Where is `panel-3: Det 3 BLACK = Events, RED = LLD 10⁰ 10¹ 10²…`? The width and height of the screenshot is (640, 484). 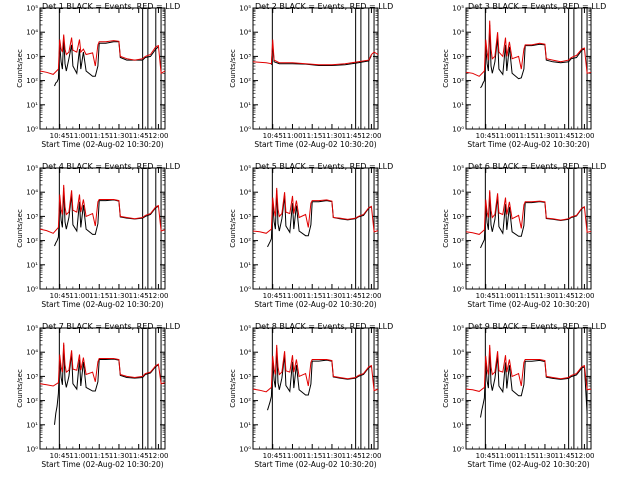
panel-3: Det 3 BLACK = Events, RED = LLD 10⁰ 10¹ 10²… is located at coordinates (524, 75).